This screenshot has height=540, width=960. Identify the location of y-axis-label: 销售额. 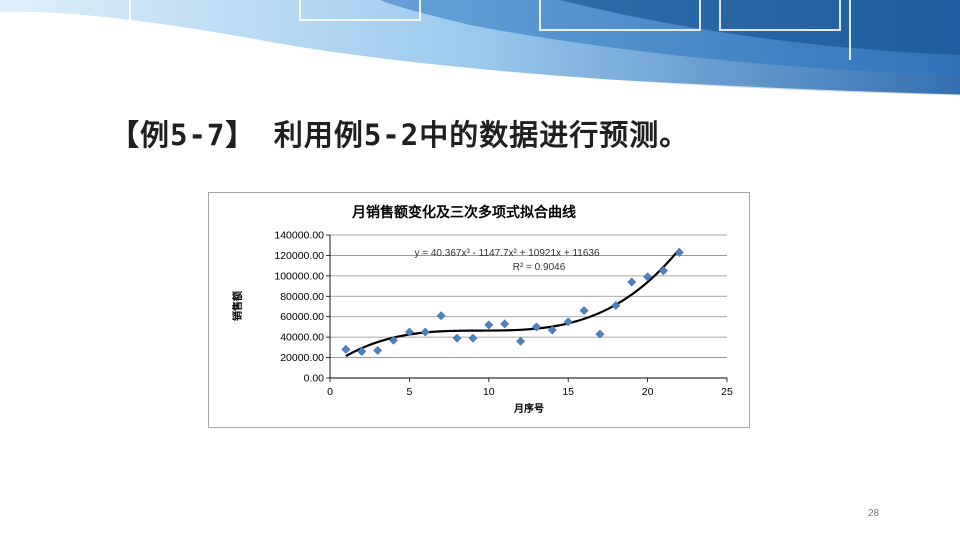
(237, 306).